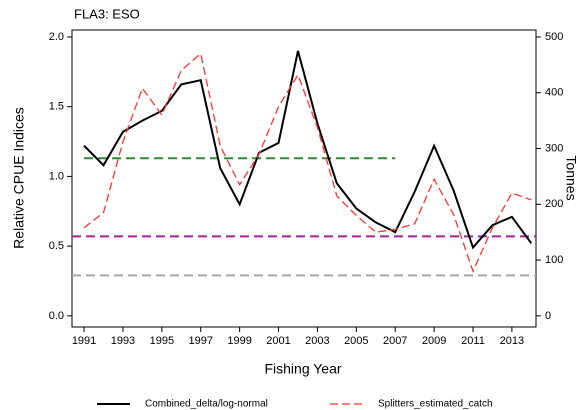 The width and height of the screenshot is (586, 410). What do you see at coordinates (554, 37) in the screenshot?
I see `y2-tick-label: 500` at bounding box center [554, 37].